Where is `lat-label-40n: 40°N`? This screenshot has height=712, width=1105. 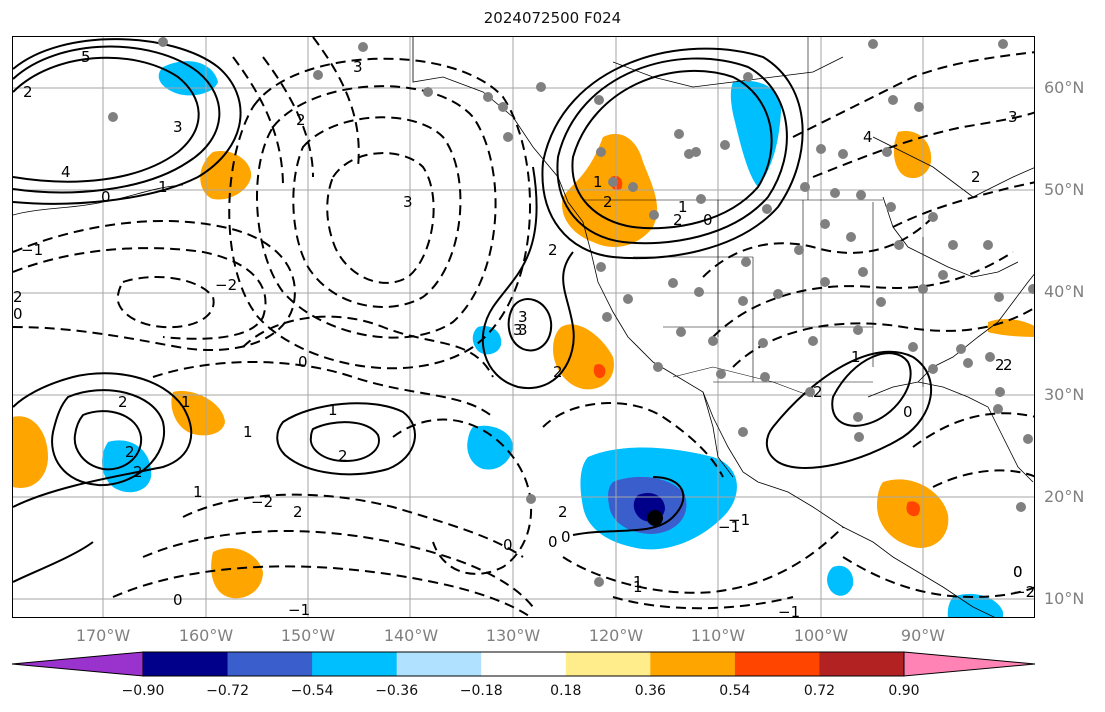
lat-label-40n: 40°N is located at coordinates (1064, 291).